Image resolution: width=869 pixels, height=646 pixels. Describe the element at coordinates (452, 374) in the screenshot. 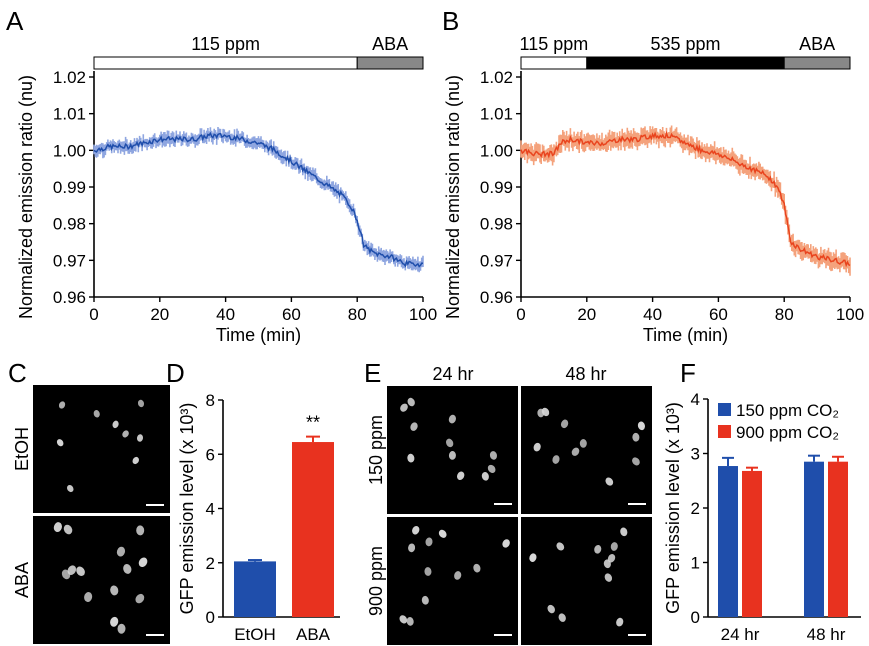

I see `col-label-24hr: 24 hr` at that location.